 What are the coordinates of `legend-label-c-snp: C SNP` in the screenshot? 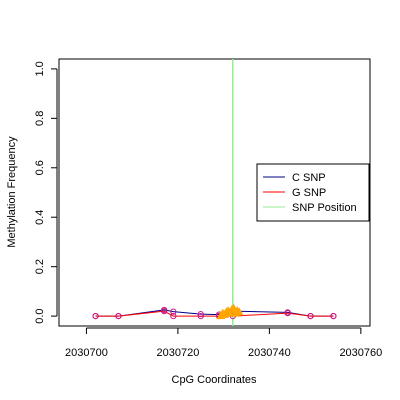 It's located at (309, 178).